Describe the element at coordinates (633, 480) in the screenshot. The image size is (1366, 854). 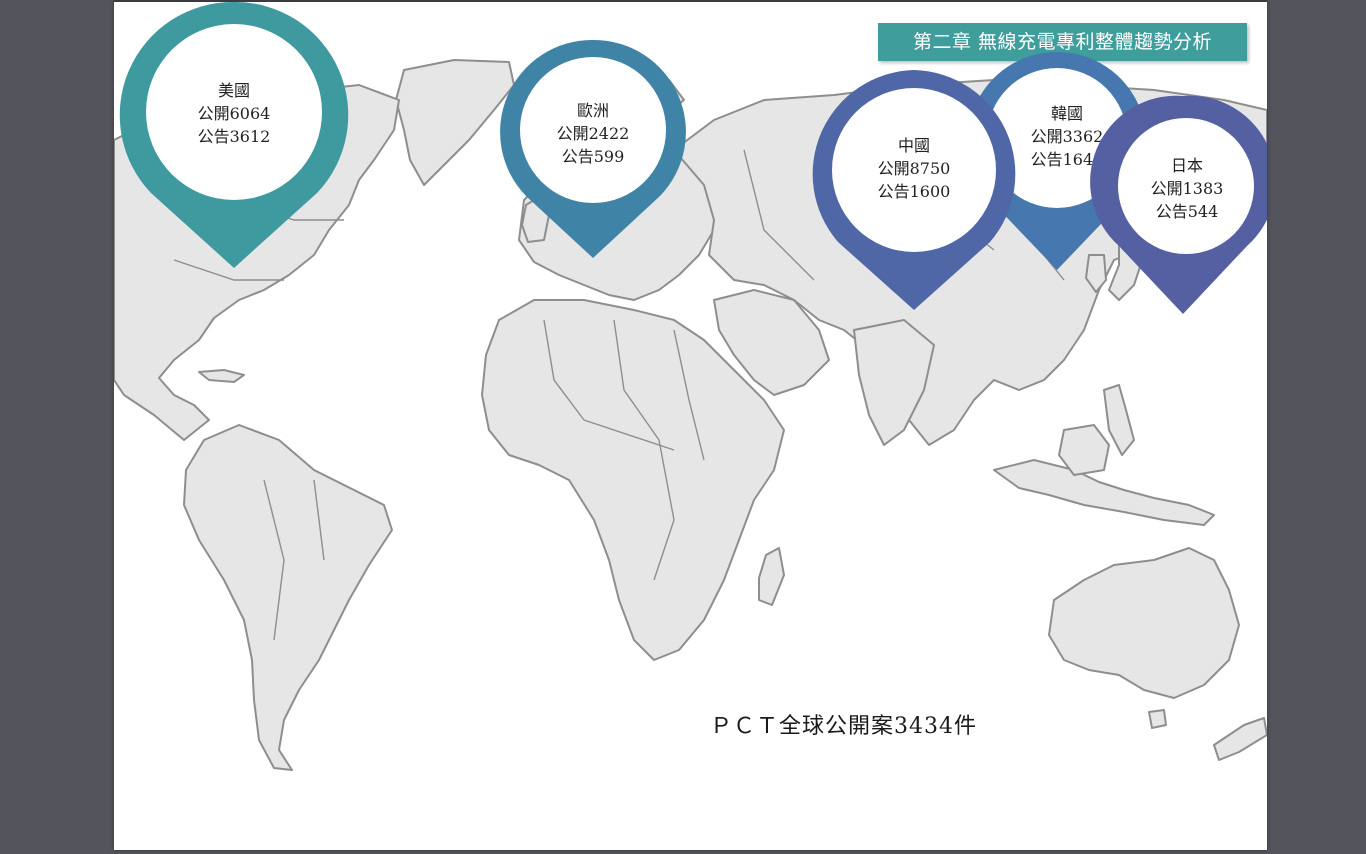
I see `africa-shape` at that location.